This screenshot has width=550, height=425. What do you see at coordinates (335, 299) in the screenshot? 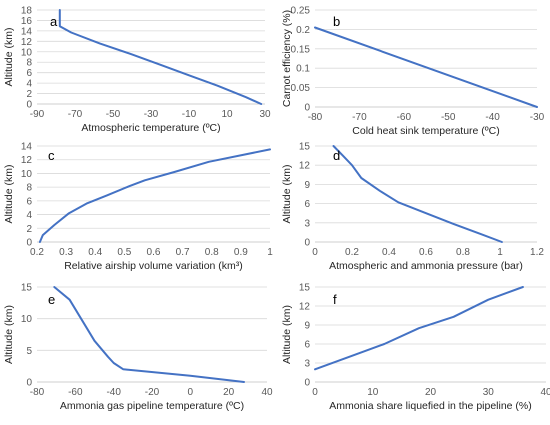
I see `panel-letter: f` at bounding box center [335, 299].